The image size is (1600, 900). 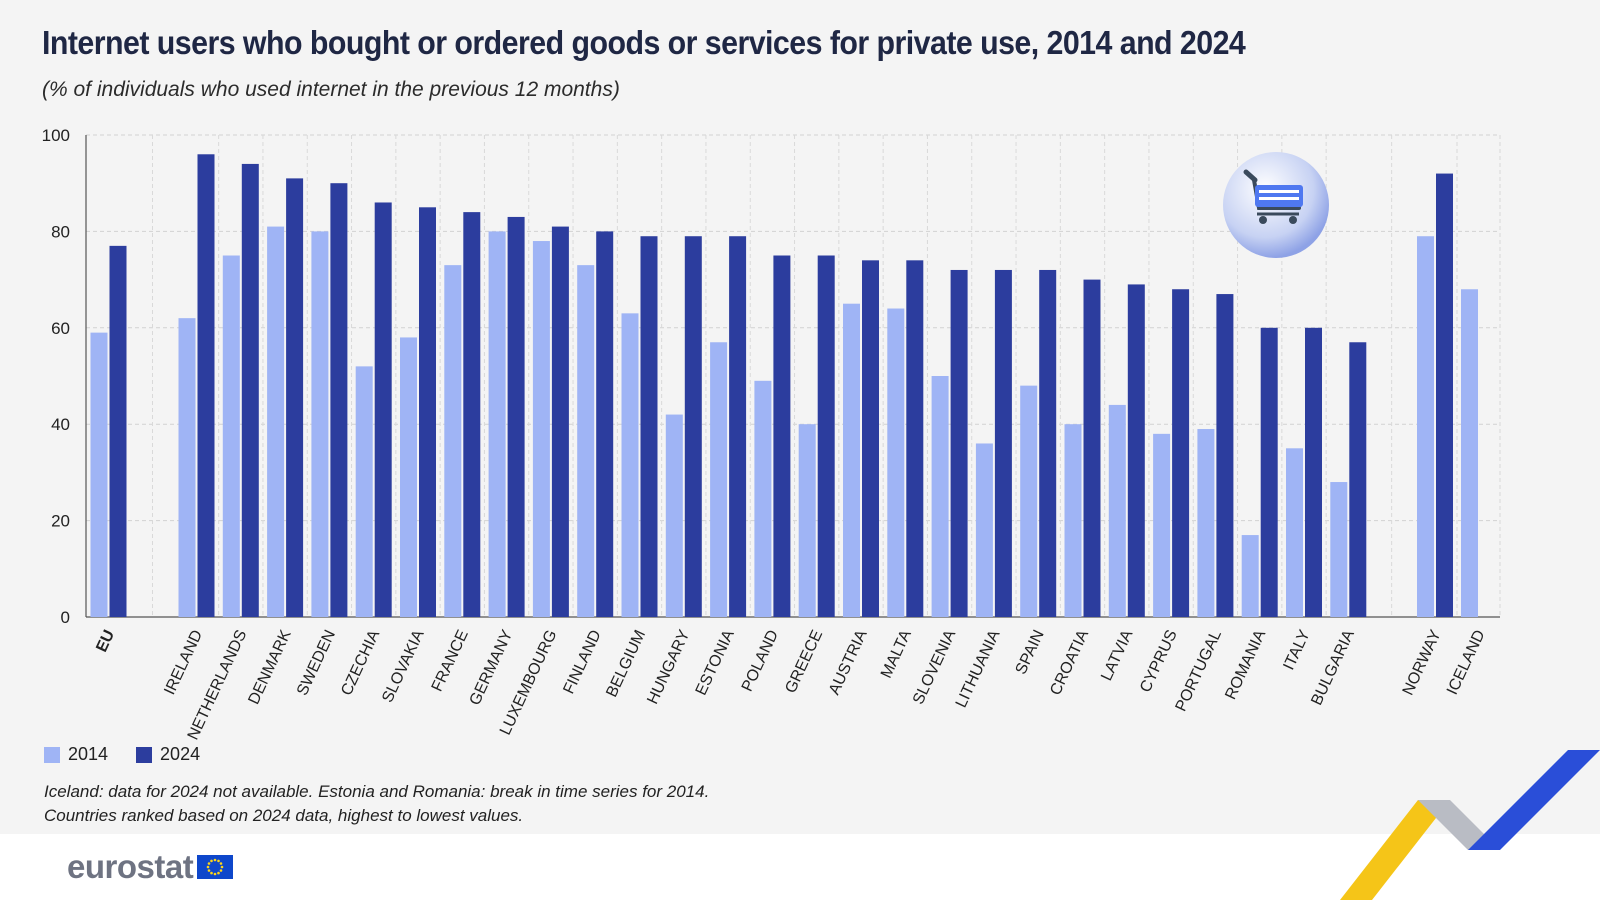 What do you see at coordinates (959, 443) in the screenshot?
I see `bar-2024-slovenia` at bounding box center [959, 443].